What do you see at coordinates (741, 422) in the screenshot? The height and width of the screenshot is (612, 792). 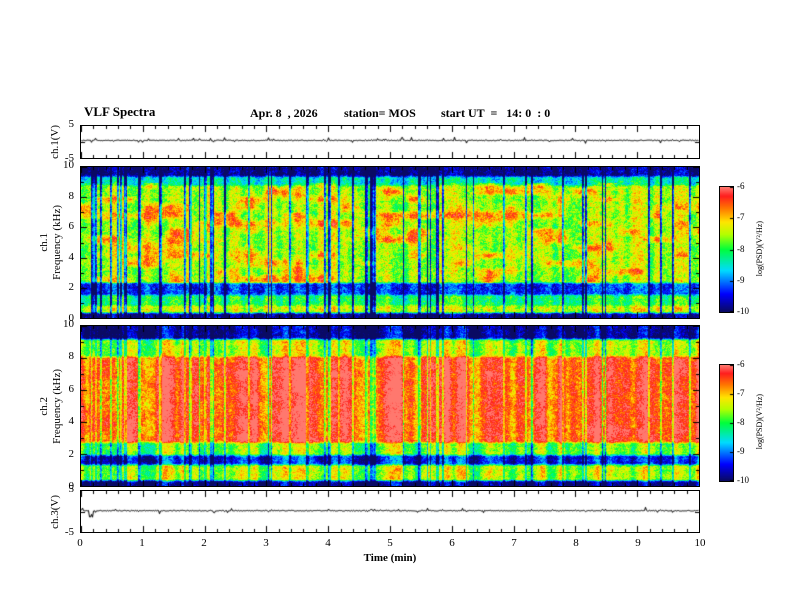 I see `colorbar-2-tick-label: -8` at bounding box center [741, 422].